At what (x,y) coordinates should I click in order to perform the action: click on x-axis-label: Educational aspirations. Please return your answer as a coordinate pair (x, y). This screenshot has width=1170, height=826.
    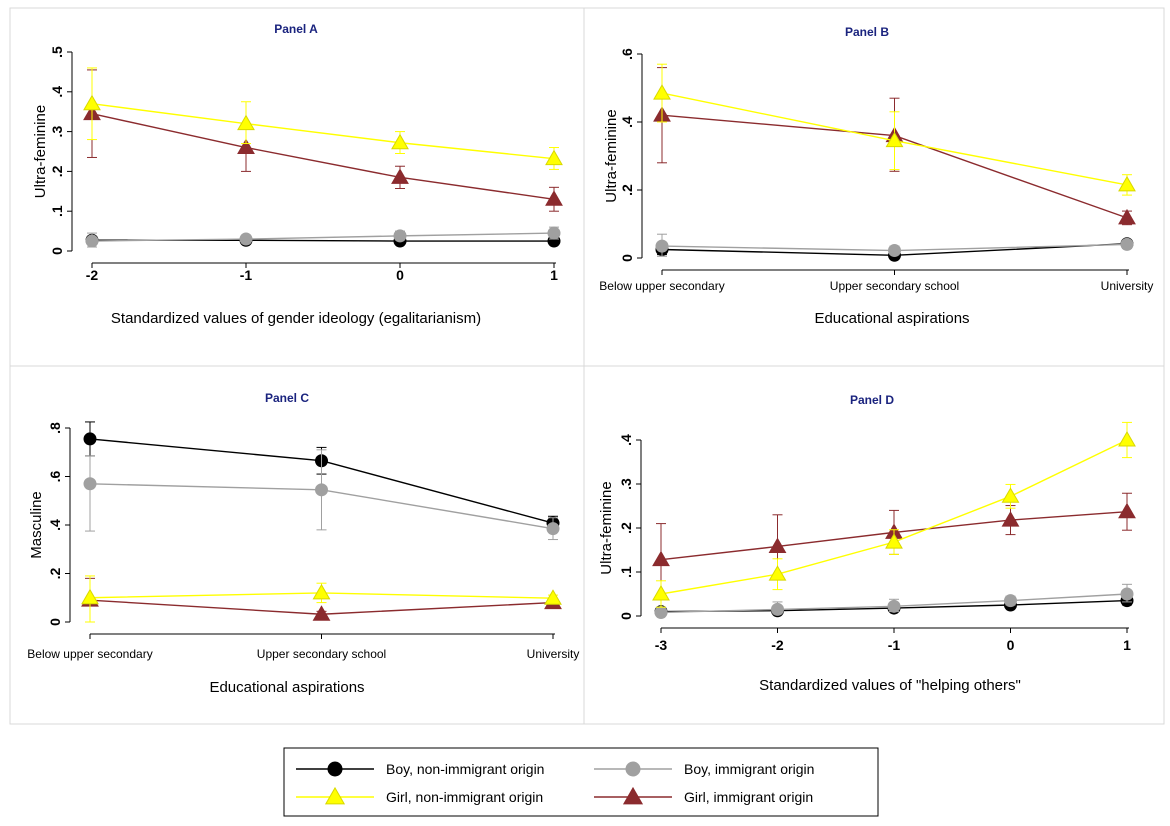
    Looking at the image, I should click on (286, 687).